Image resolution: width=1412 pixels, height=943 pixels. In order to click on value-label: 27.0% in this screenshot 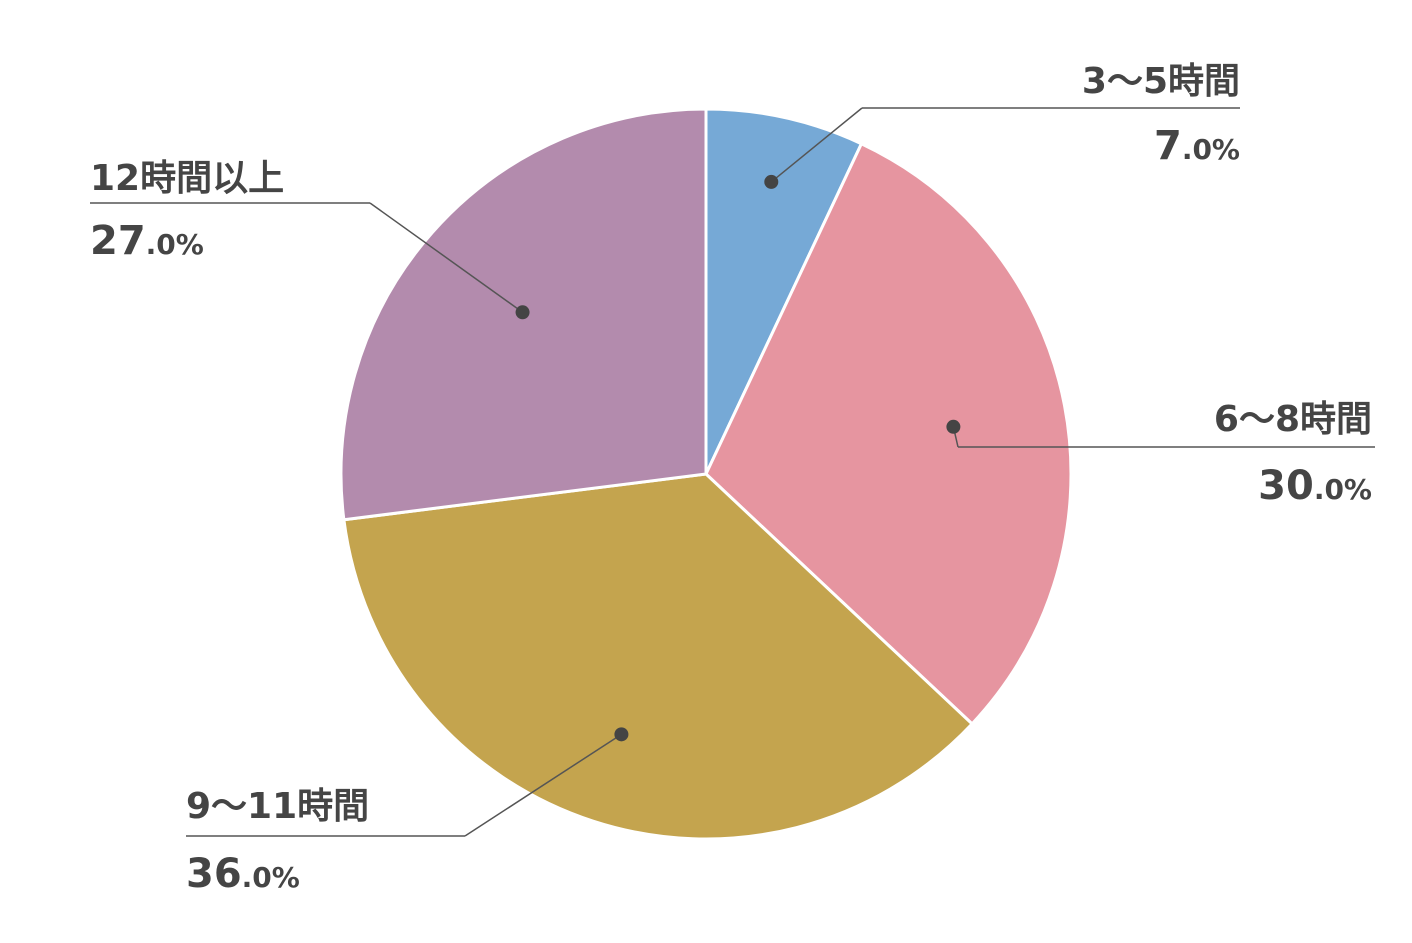, I will do `click(147, 241)`.